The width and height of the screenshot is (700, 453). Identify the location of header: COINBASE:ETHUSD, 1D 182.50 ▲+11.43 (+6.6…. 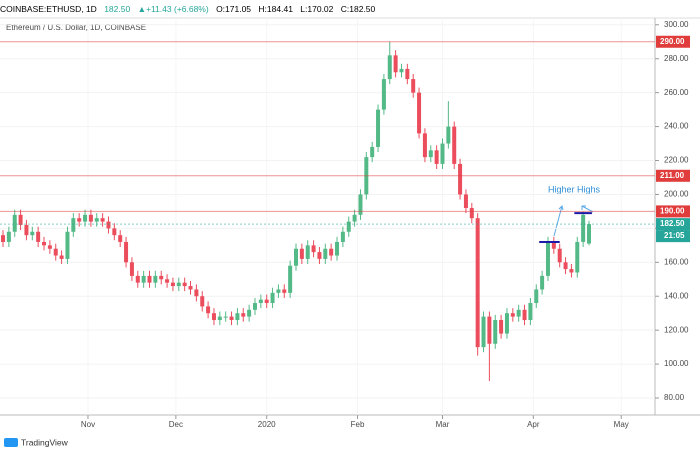
(350, 9).